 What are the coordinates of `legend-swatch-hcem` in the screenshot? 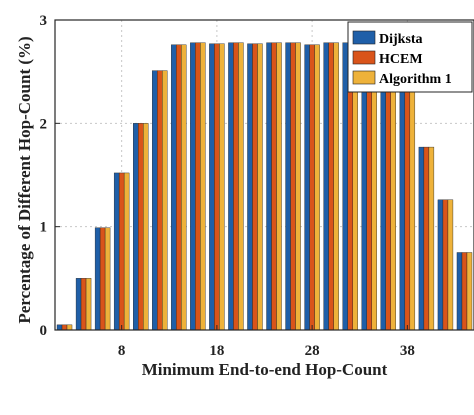 It's located at (364, 57).